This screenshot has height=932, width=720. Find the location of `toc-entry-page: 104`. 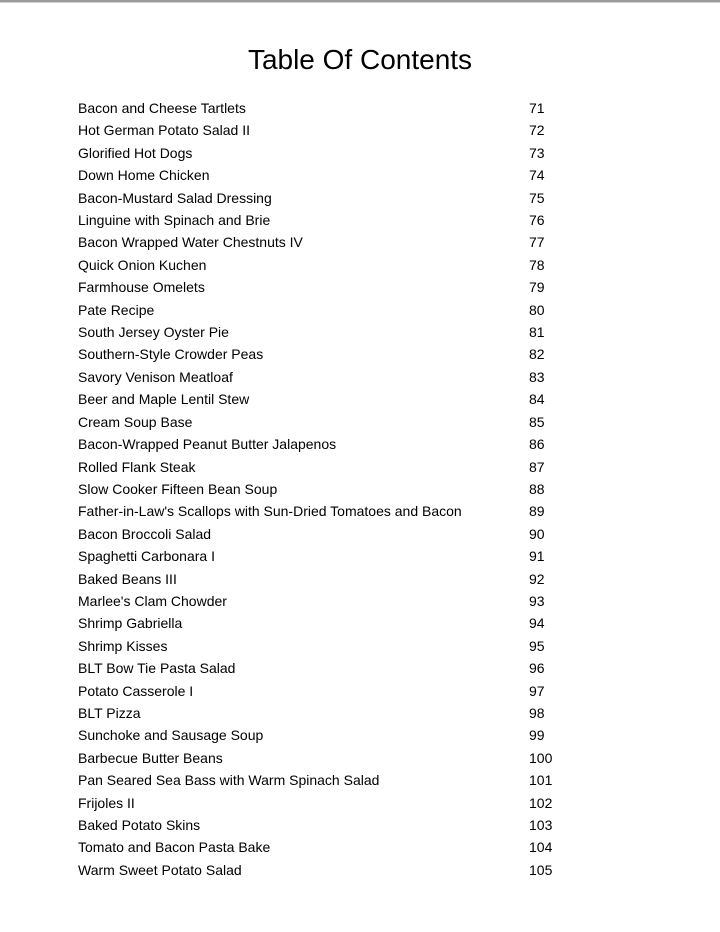

toc-entry-page: 104 is located at coordinates (541, 847).